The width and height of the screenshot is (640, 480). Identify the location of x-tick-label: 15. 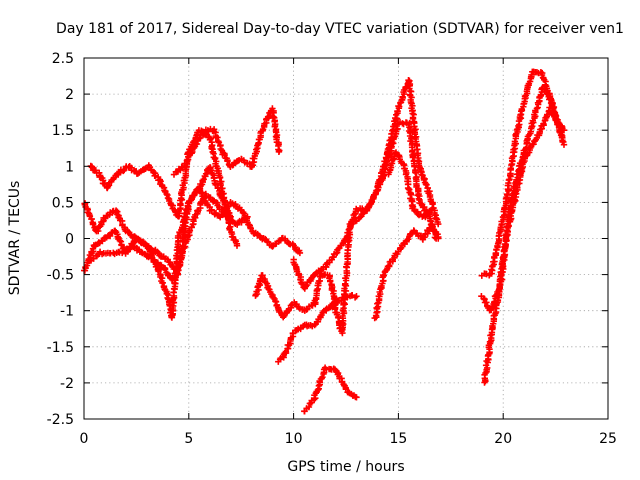
(398, 439).